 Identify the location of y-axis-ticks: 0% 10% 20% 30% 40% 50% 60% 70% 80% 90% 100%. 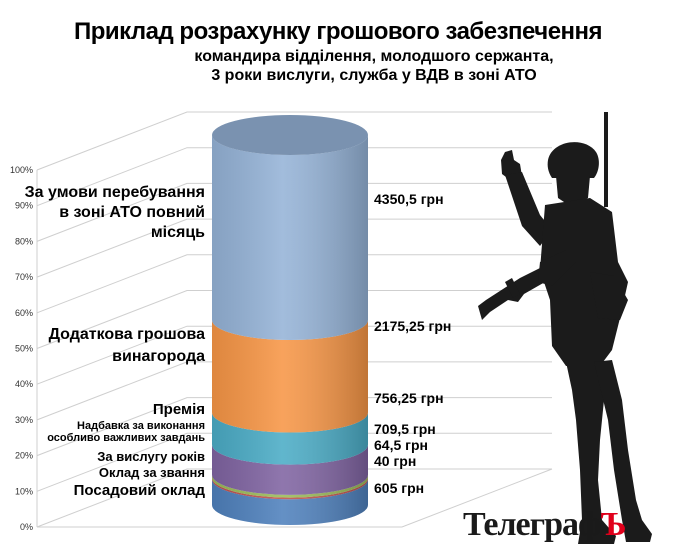
(21, 348).